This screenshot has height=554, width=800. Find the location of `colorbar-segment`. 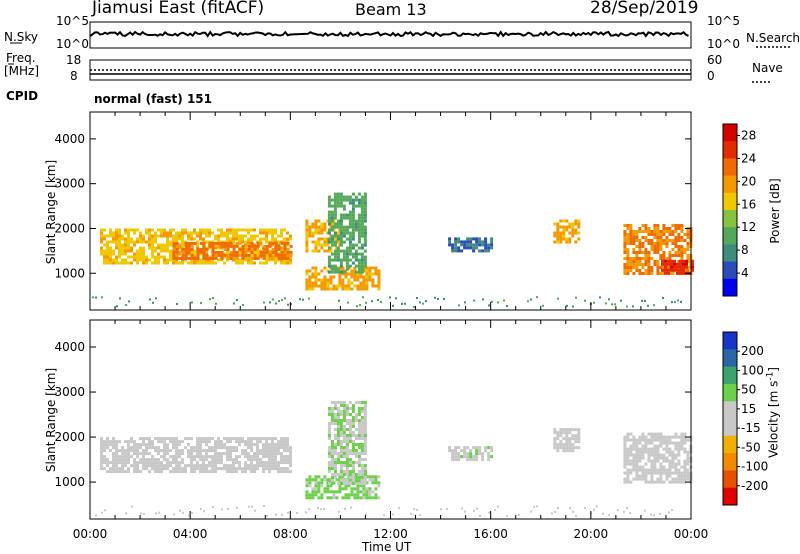

colorbar-segment is located at coordinates (730, 167).